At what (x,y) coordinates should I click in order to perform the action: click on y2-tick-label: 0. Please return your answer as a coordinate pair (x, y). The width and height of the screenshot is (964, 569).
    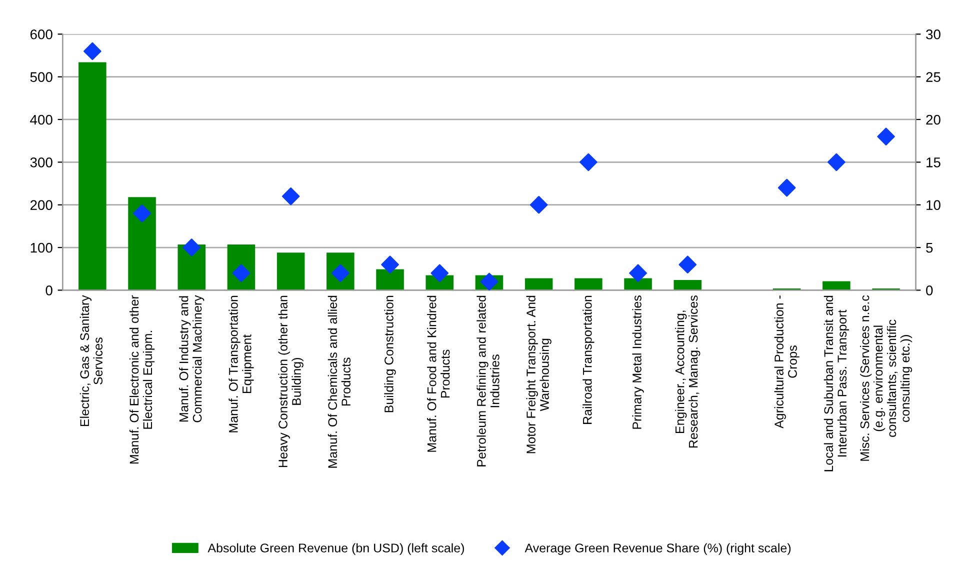
    Looking at the image, I should click on (929, 291).